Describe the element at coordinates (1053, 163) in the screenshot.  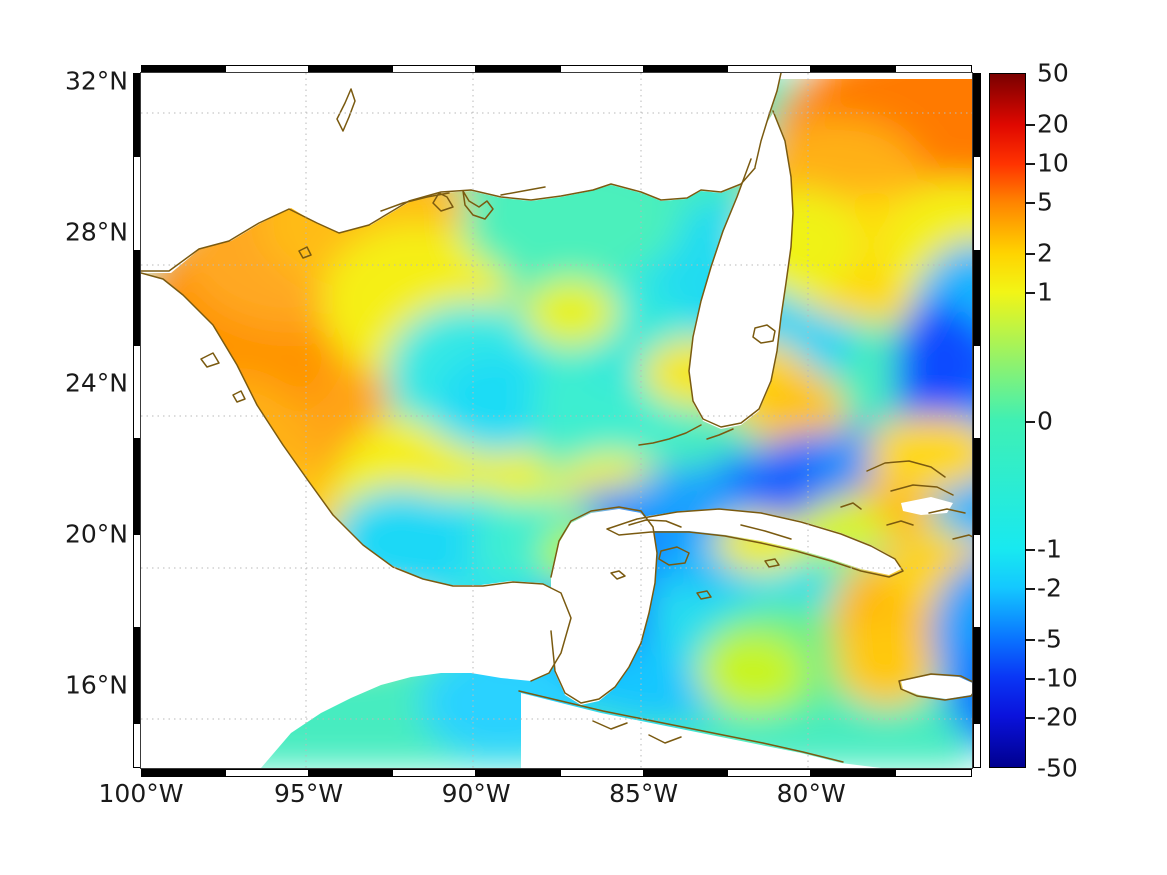
I see `colorbar-tick-label: 10` at that location.